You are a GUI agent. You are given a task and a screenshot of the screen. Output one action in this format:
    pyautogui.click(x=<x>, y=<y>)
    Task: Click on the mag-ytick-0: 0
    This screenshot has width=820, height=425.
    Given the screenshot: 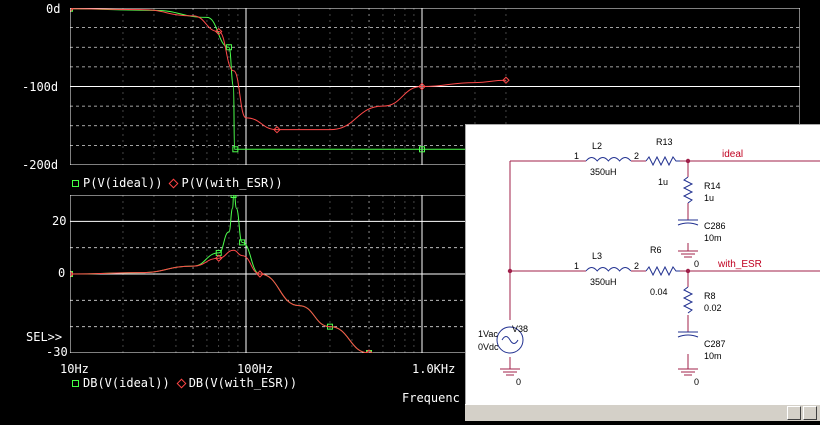 What is the action you would take?
    pyautogui.click(x=62, y=273)
    